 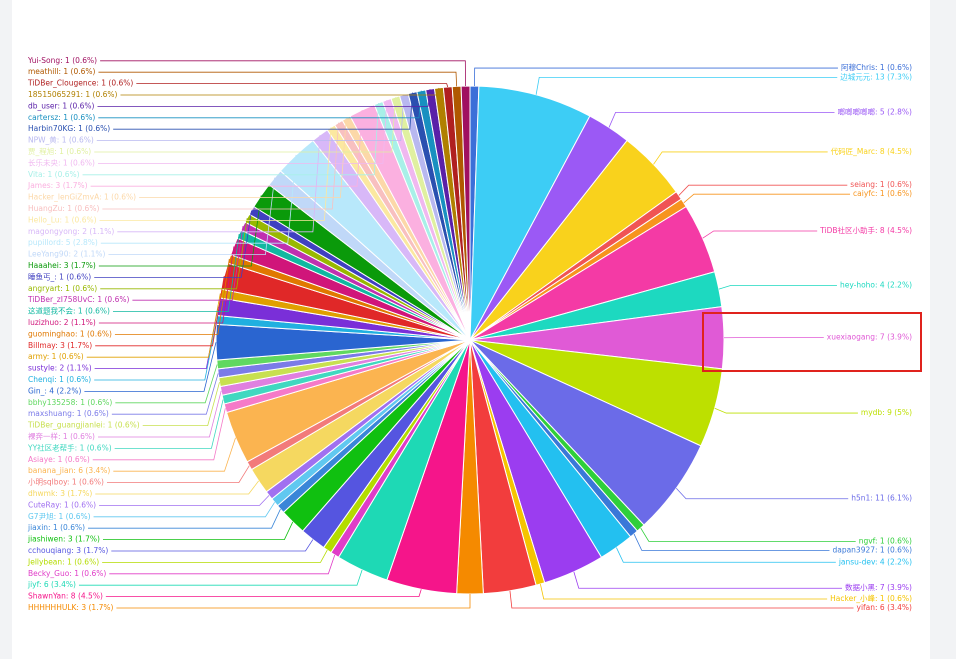 What do you see at coordinates (62, 71) in the screenshot?
I see `slice-label: meathill: 1 (0.6%)` at bounding box center [62, 71].